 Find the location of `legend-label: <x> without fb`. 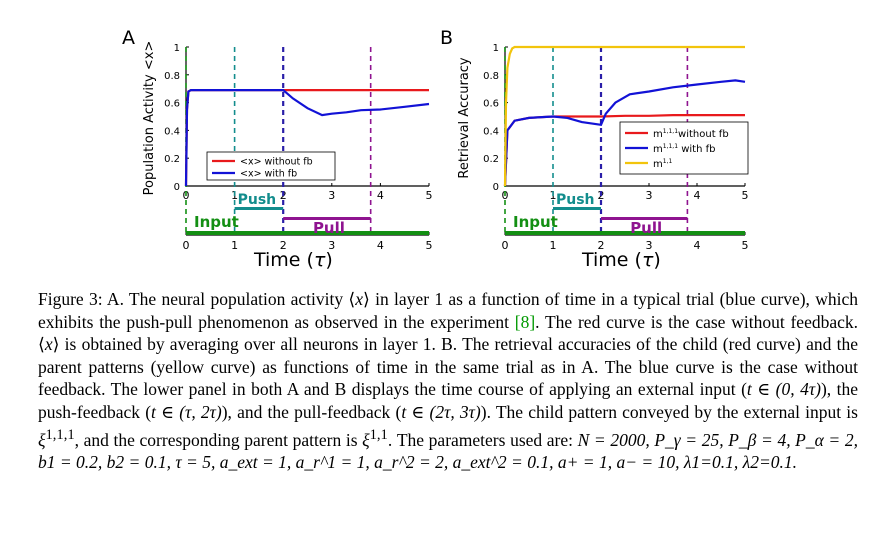

legend-label: <x> without fb is located at coordinates (276, 162).